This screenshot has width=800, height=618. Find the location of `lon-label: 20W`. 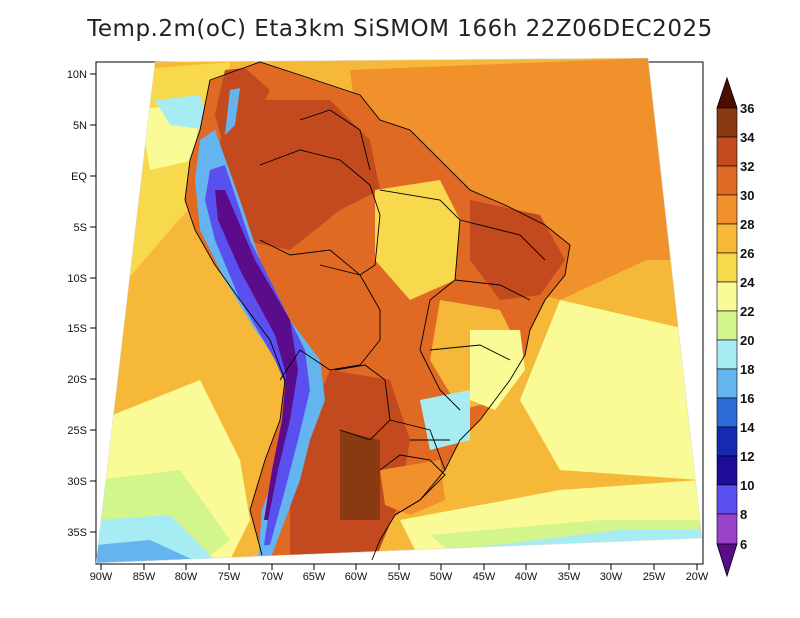

lon-label: 20W is located at coordinates (697, 577).